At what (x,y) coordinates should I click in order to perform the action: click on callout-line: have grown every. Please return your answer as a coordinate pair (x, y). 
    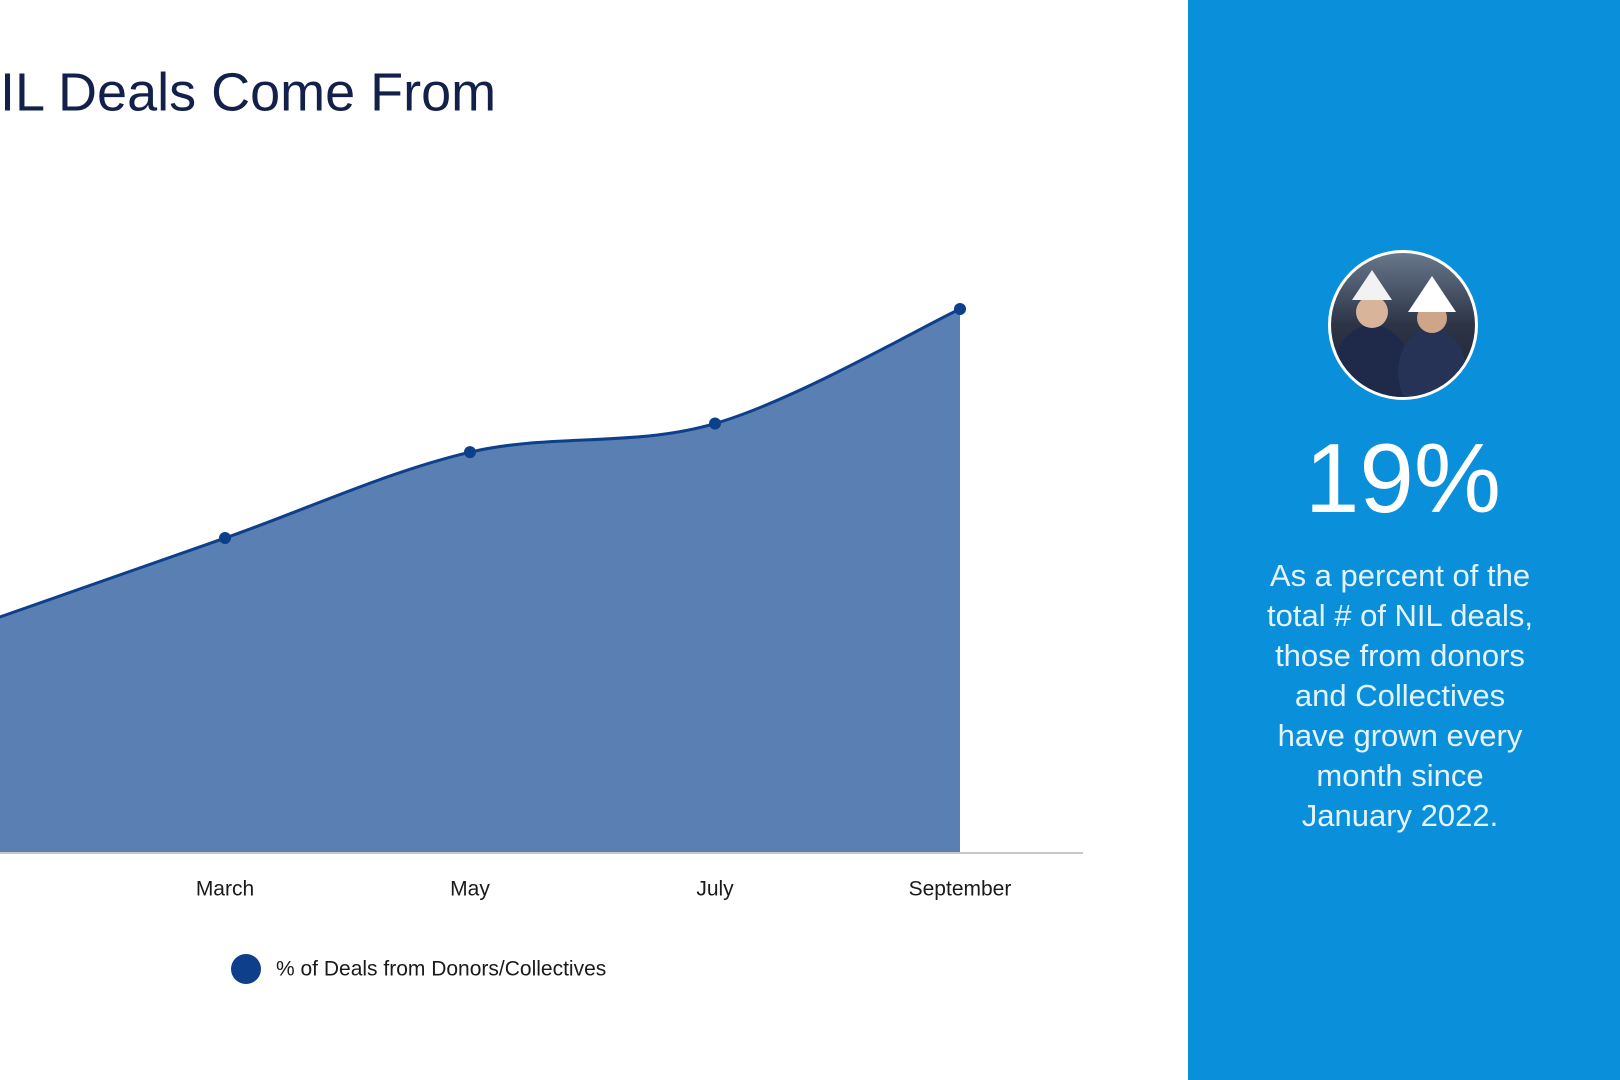
    Looking at the image, I should click on (1400, 735).